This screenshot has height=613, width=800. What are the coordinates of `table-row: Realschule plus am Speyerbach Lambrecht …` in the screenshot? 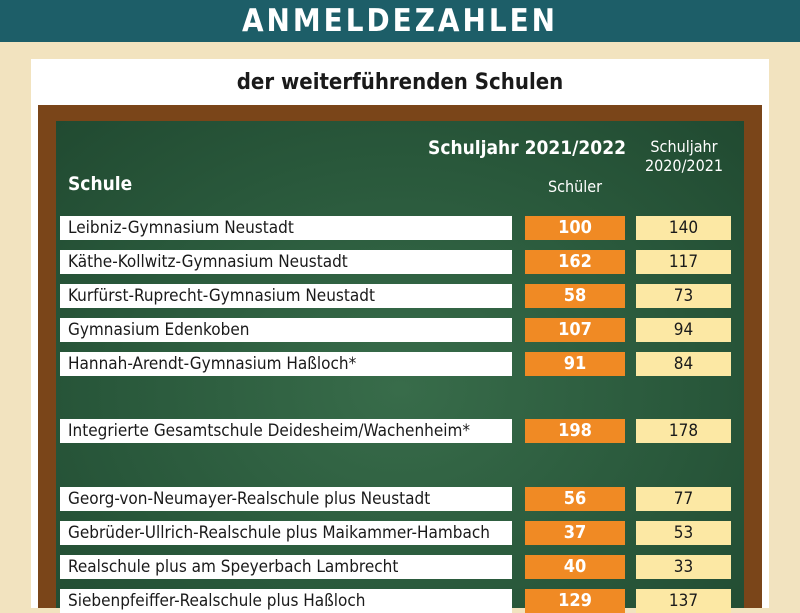 It's located at (400, 567).